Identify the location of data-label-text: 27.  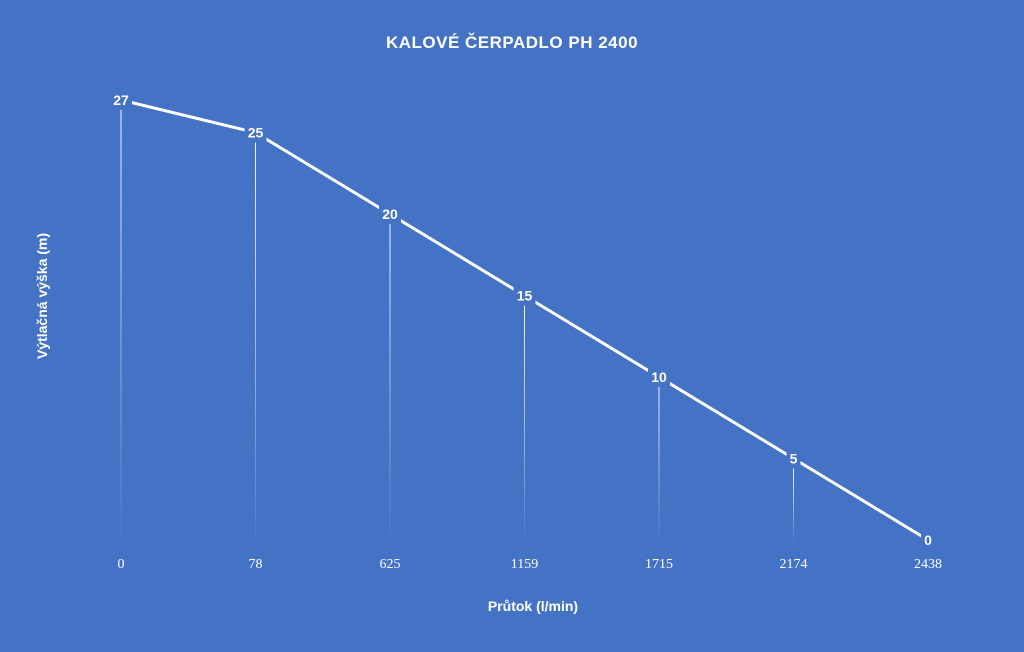
(121, 100).